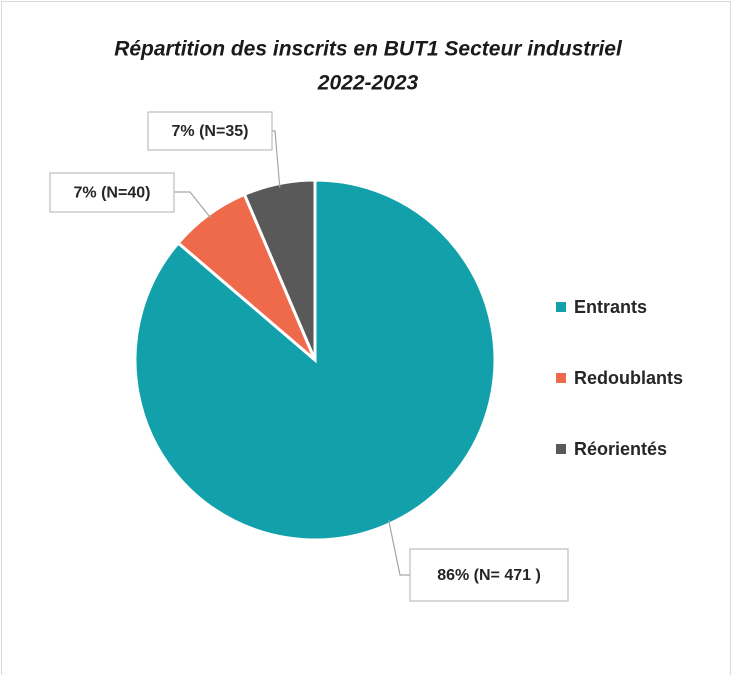  I want to click on legend-label: Redoublants, so click(628, 378).